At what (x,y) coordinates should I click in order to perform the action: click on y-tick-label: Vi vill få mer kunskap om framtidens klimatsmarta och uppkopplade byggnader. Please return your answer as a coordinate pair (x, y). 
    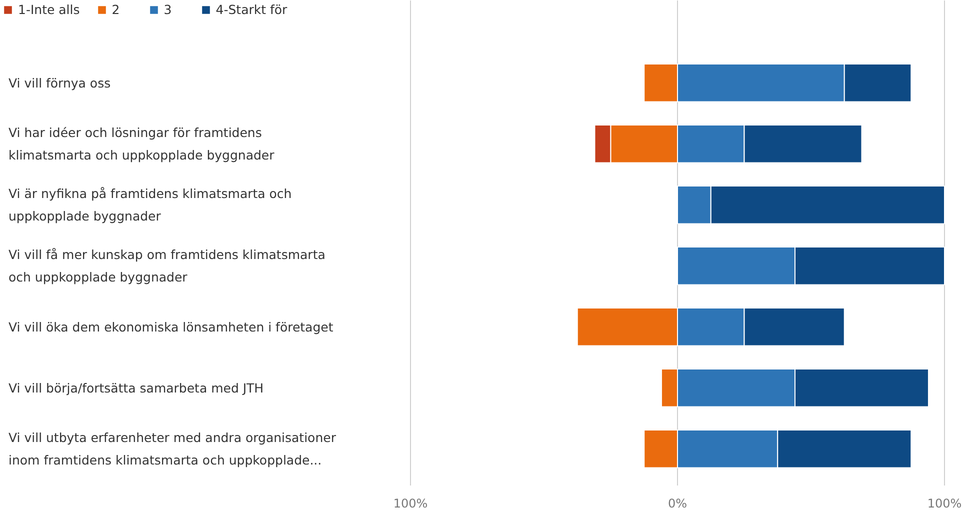
    Looking at the image, I should click on (167, 266).